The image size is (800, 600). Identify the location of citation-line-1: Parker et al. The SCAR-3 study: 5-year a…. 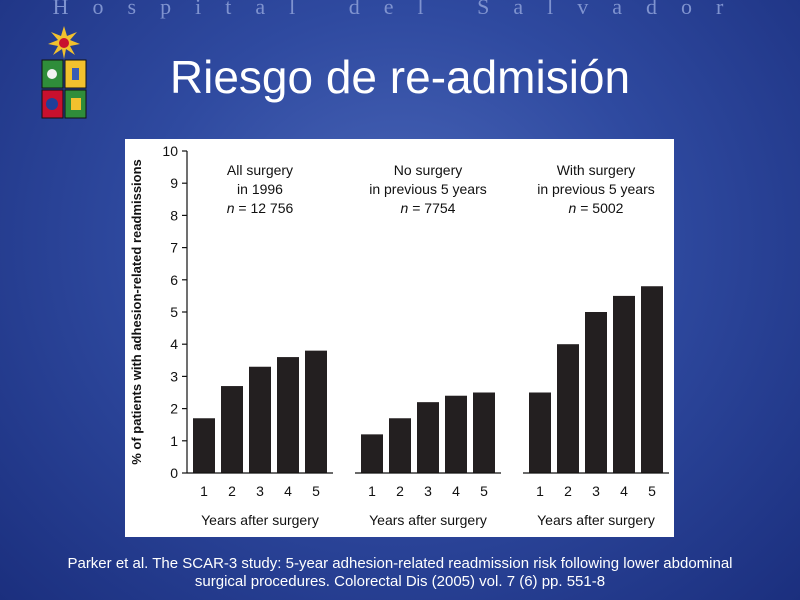
(400, 563).